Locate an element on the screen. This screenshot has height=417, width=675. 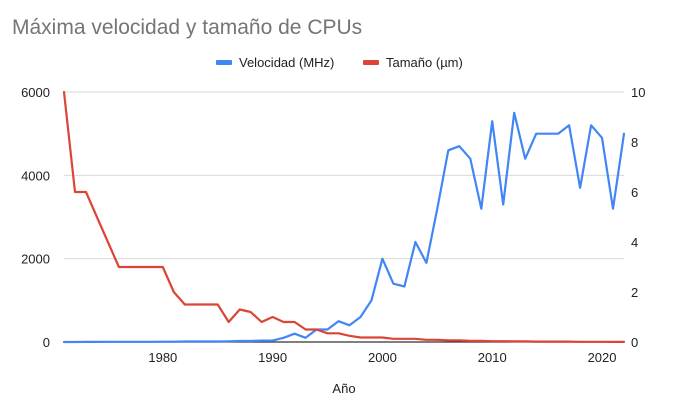
y2-tick-label: 6 is located at coordinates (634, 192).